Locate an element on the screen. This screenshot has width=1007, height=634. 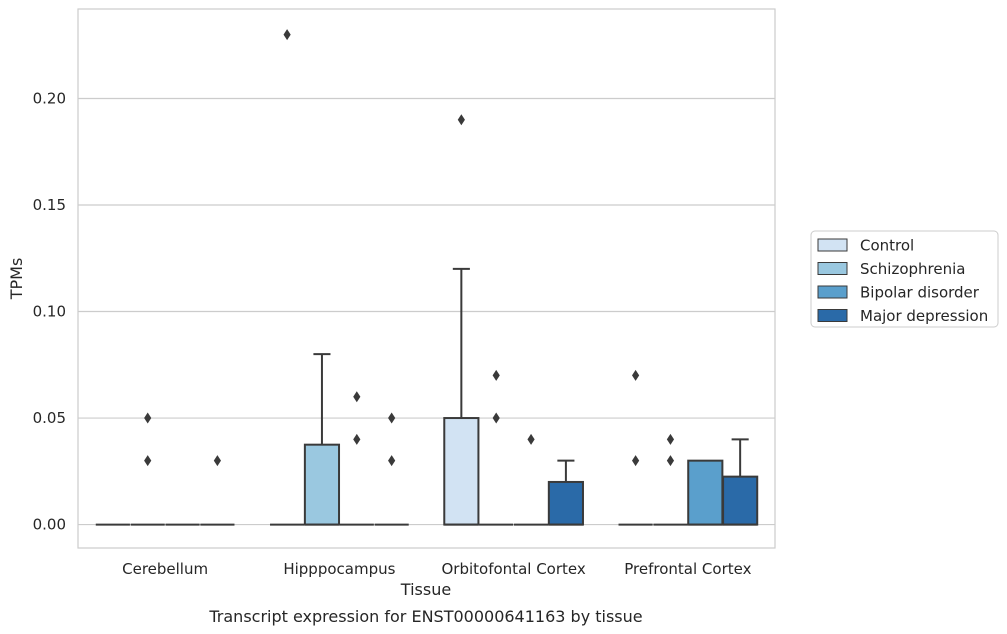
y-tick-label: 0.20 is located at coordinates (49, 98).